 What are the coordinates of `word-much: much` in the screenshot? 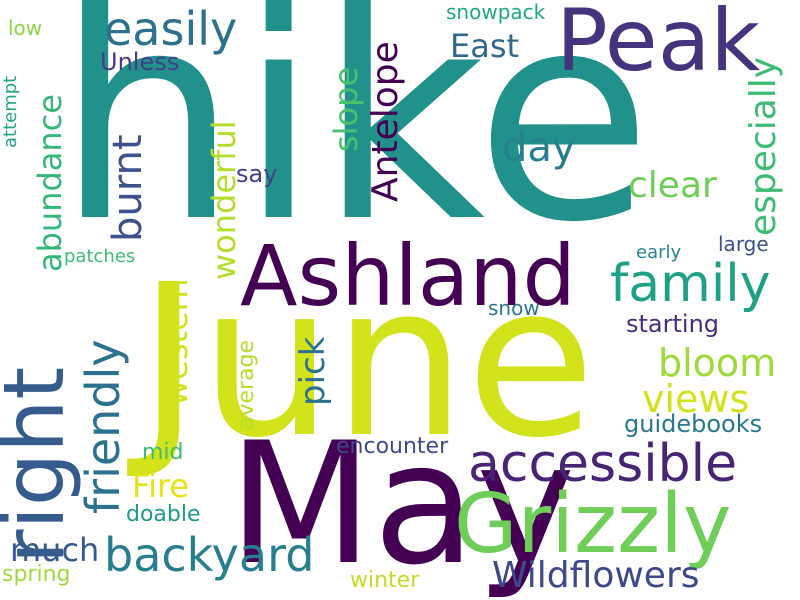 It's located at (55, 550).